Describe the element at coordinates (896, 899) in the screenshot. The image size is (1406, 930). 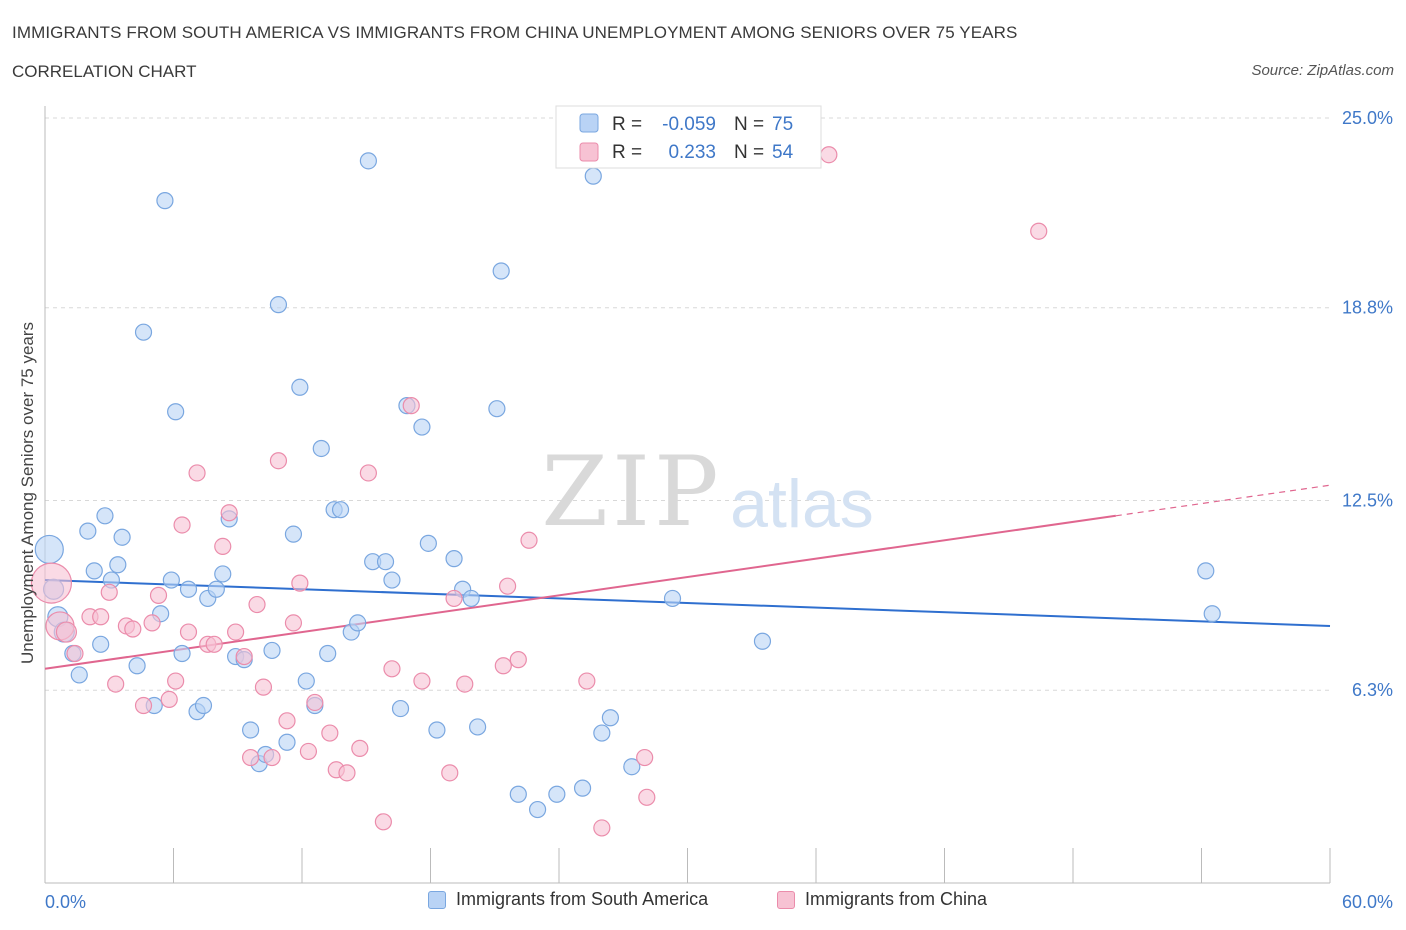
I see `legend-label-china: Immigrants from China` at that location.